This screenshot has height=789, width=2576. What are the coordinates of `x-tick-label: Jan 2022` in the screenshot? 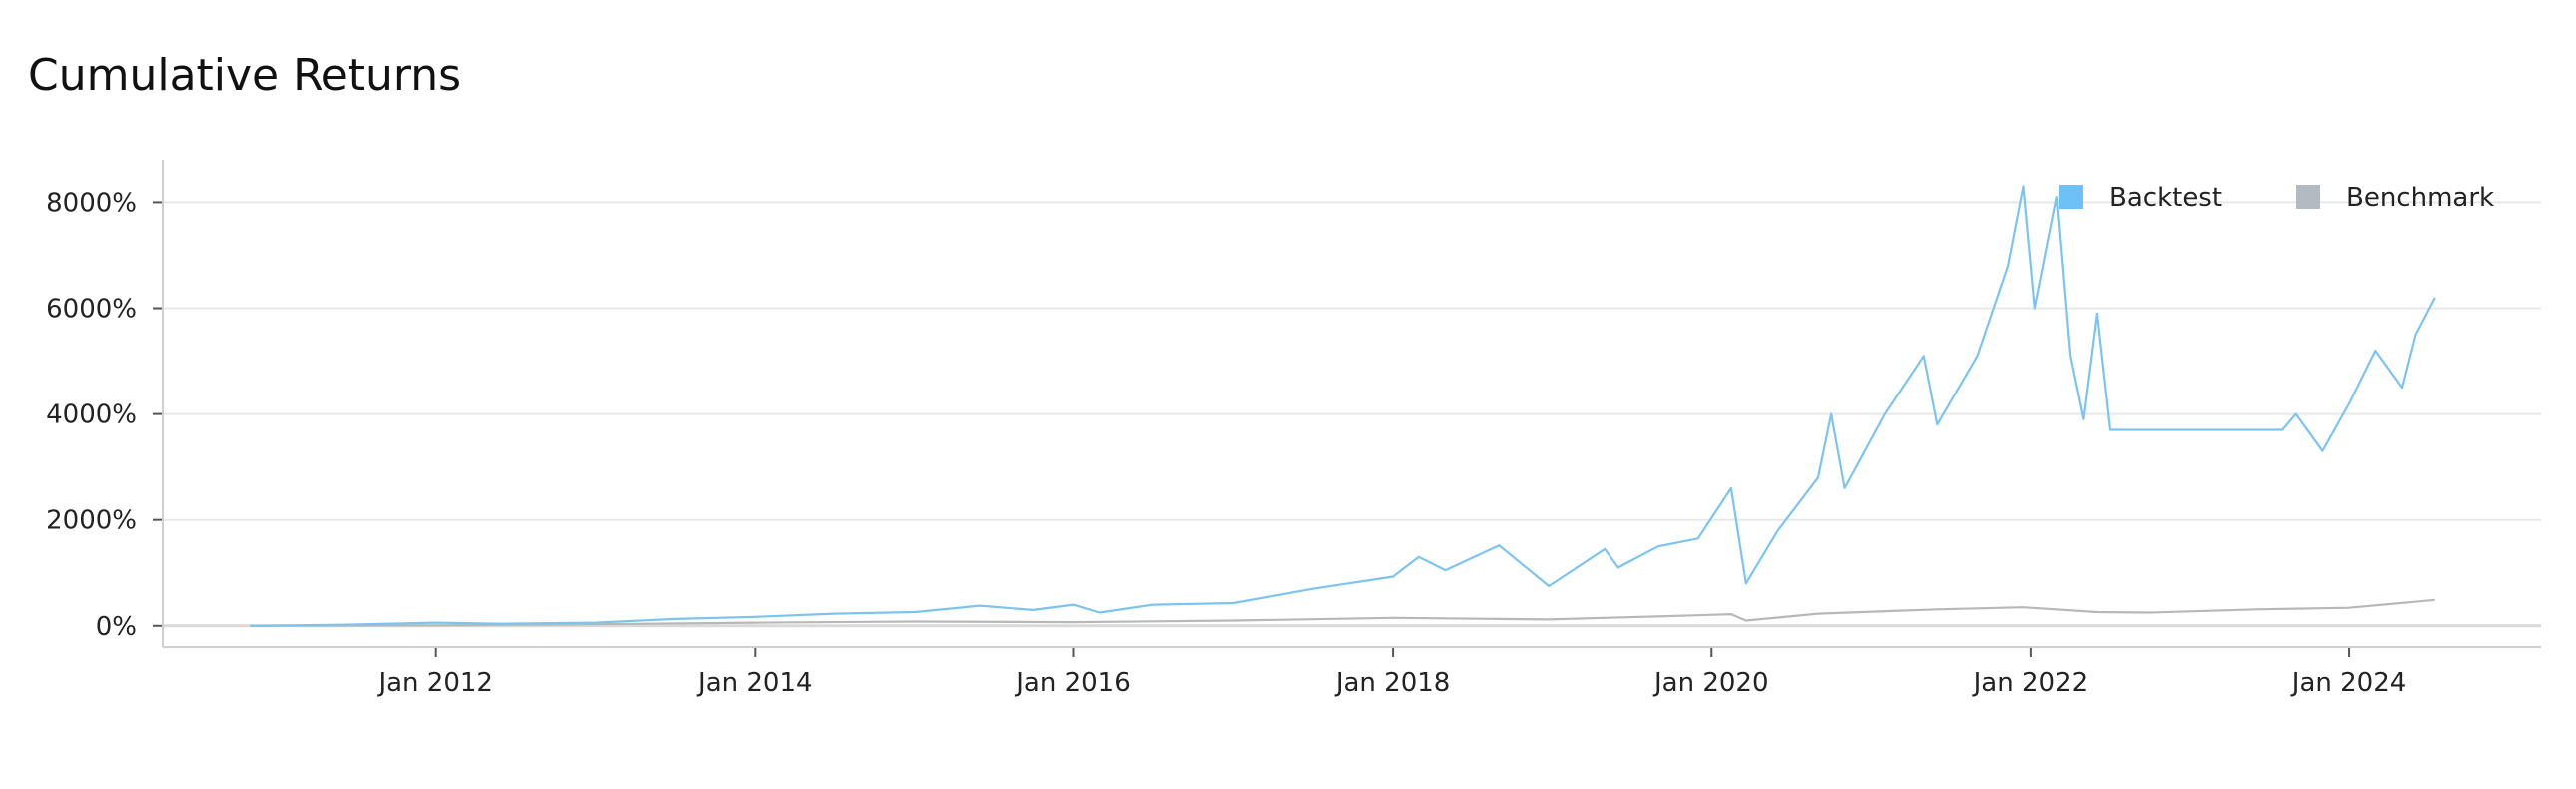 It's located at (2030, 683).